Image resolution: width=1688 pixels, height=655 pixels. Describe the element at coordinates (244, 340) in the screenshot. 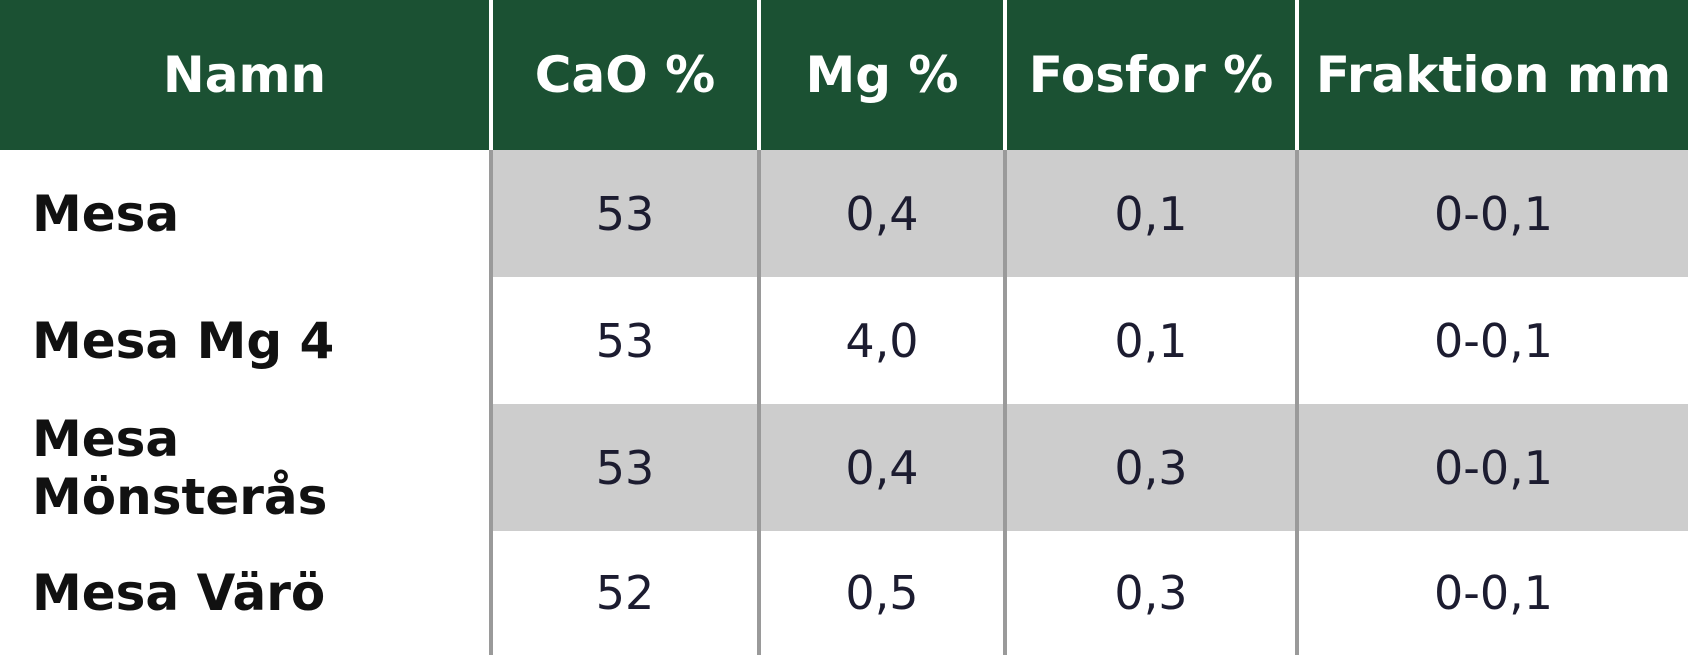

I see `row-name-cell: Mesa Mg 4` at that location.